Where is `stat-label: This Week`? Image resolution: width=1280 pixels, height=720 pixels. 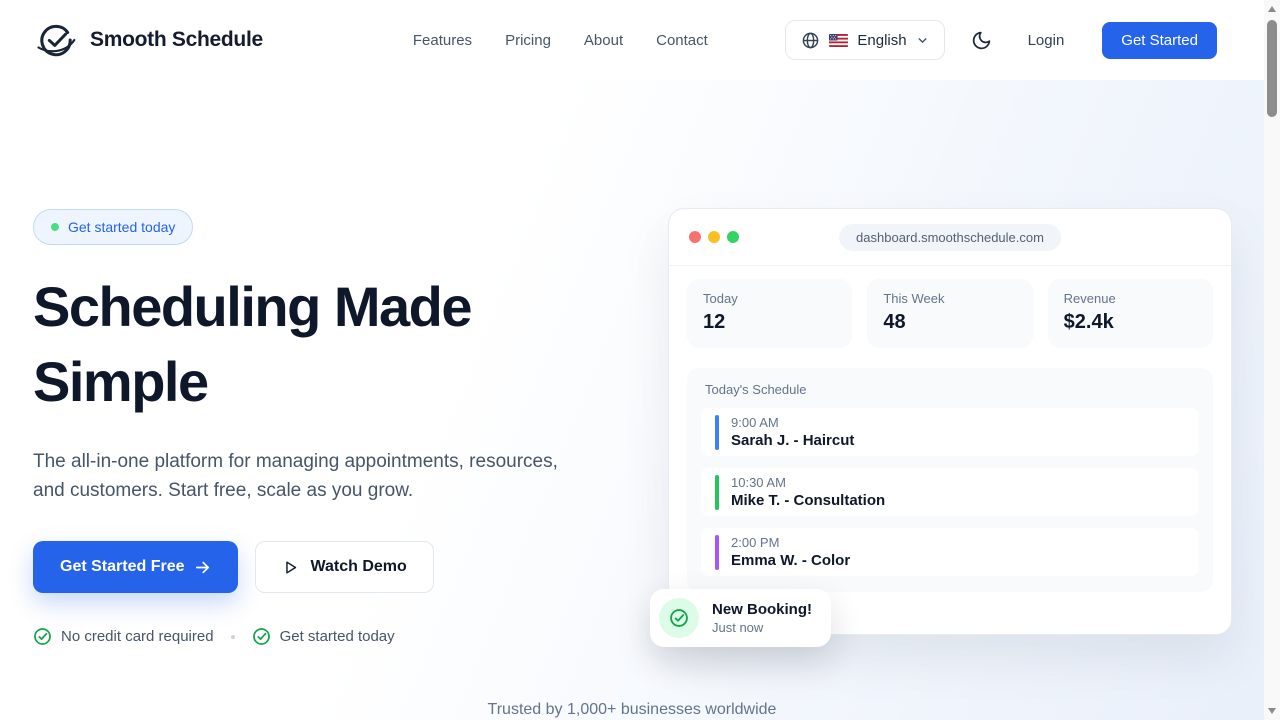 stat-label: This Week is located at coordinates (914, 298).